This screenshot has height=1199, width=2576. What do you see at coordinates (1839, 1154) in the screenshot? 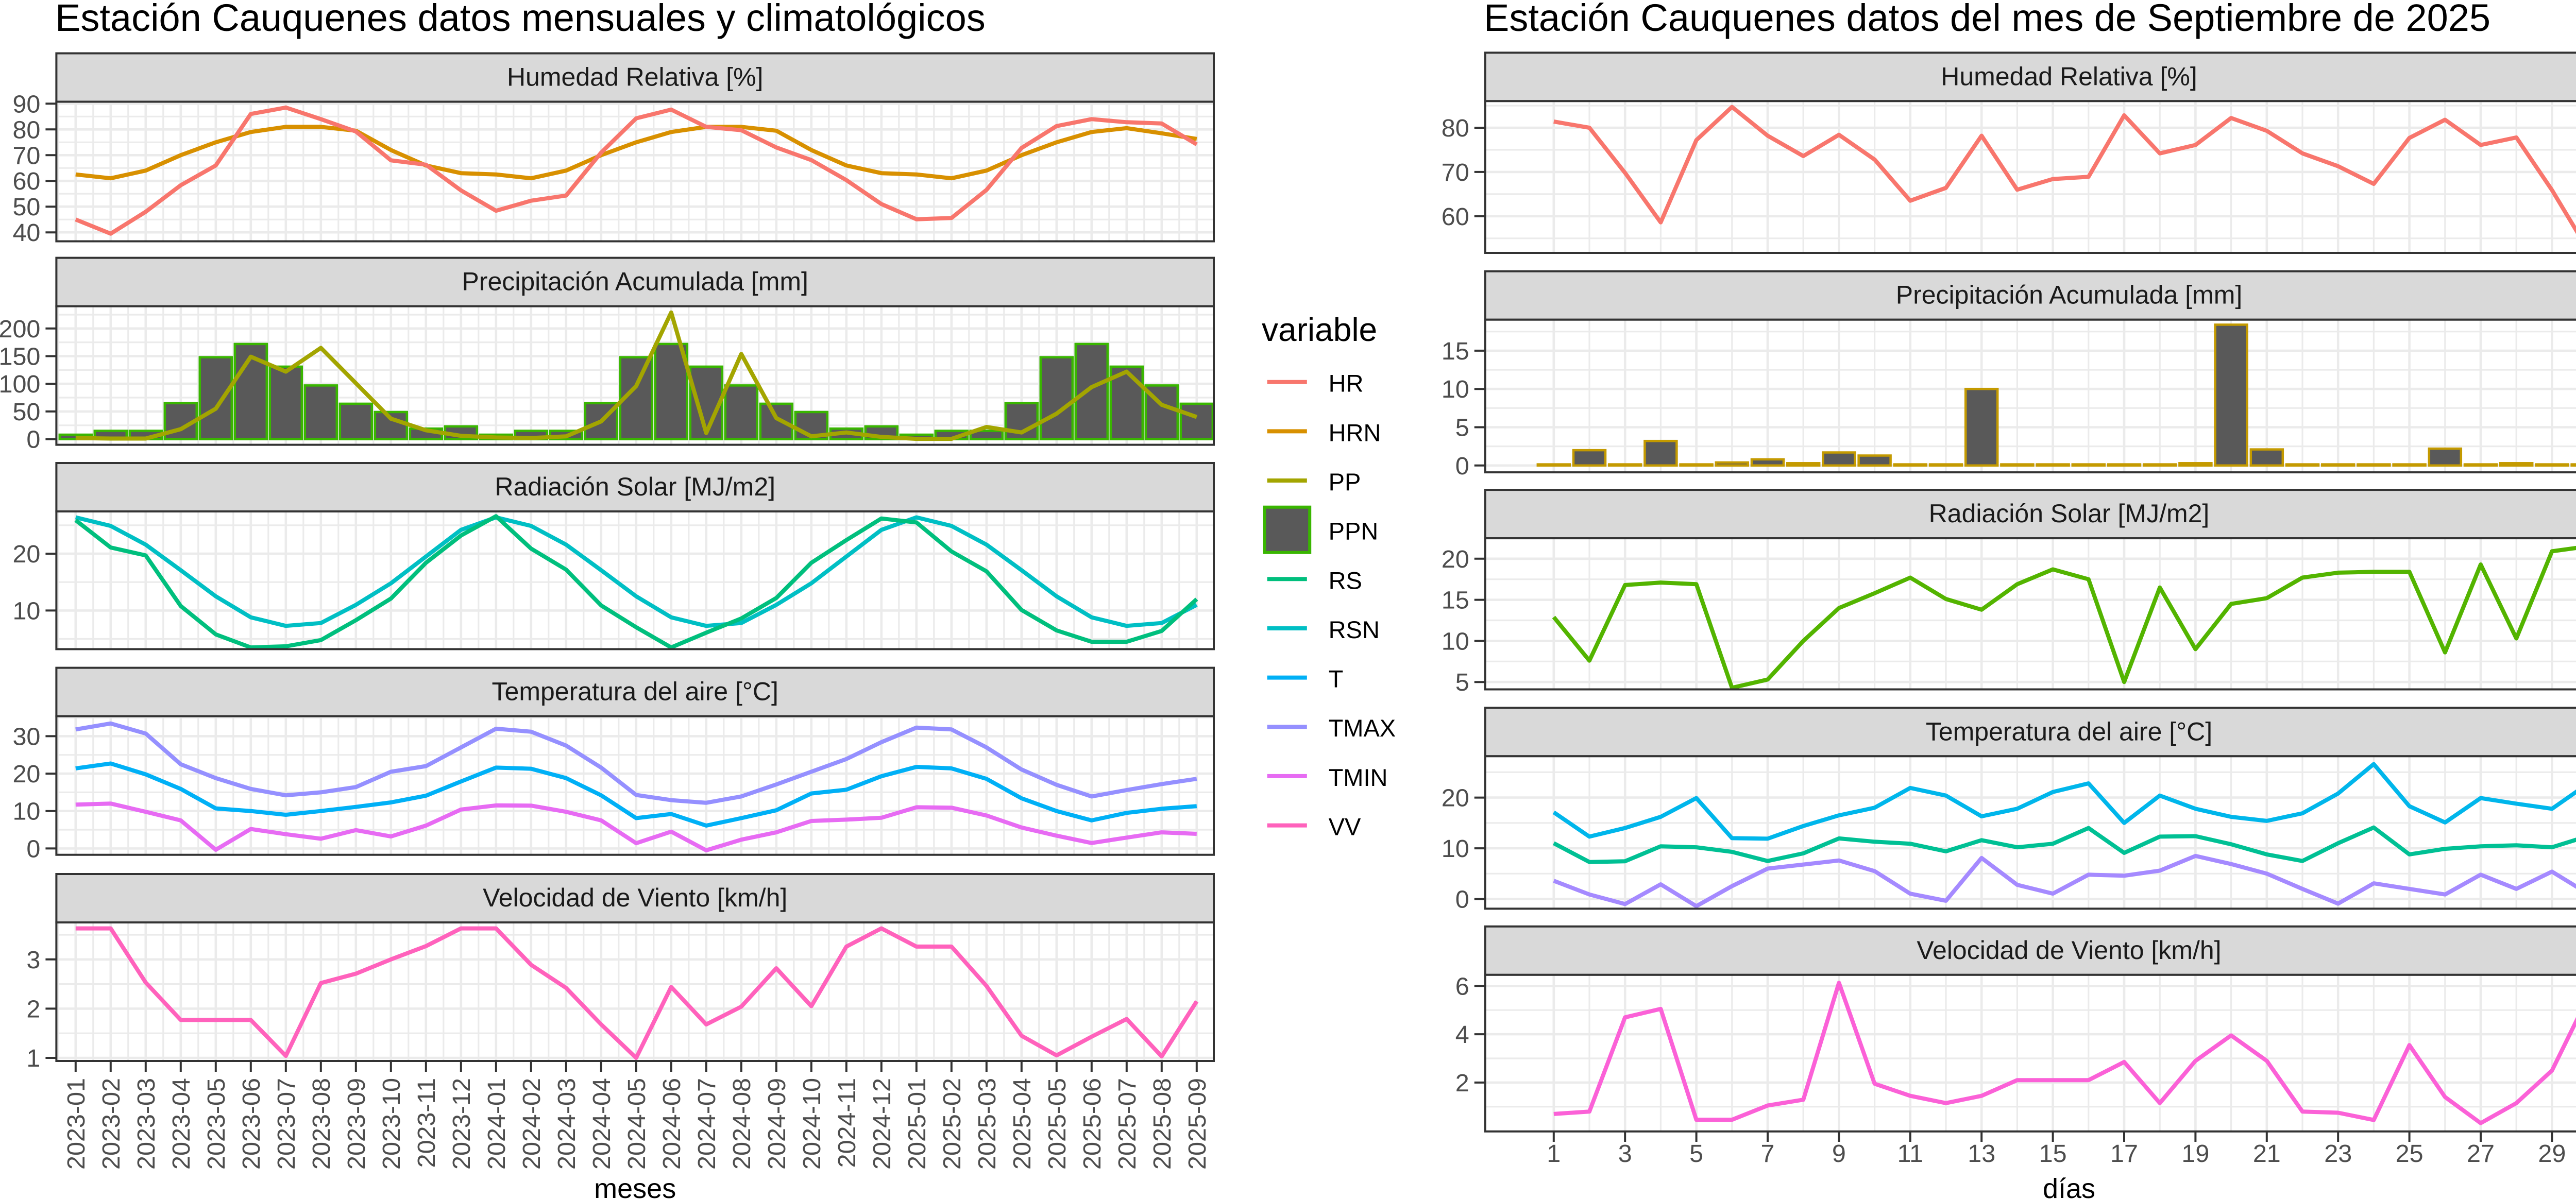
I see `svg-text: 9` at bounding box center [1839, 1154].